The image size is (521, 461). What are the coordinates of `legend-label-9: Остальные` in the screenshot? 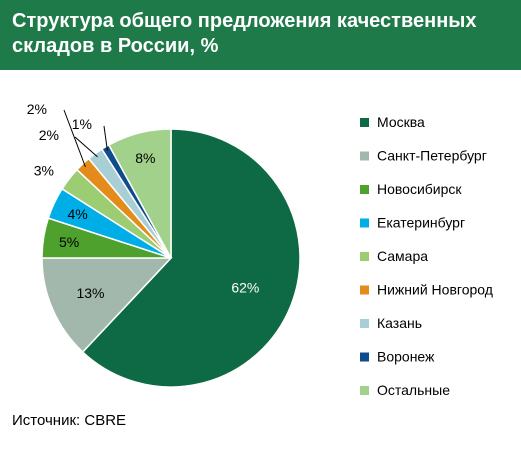 It's located at (413, 390).